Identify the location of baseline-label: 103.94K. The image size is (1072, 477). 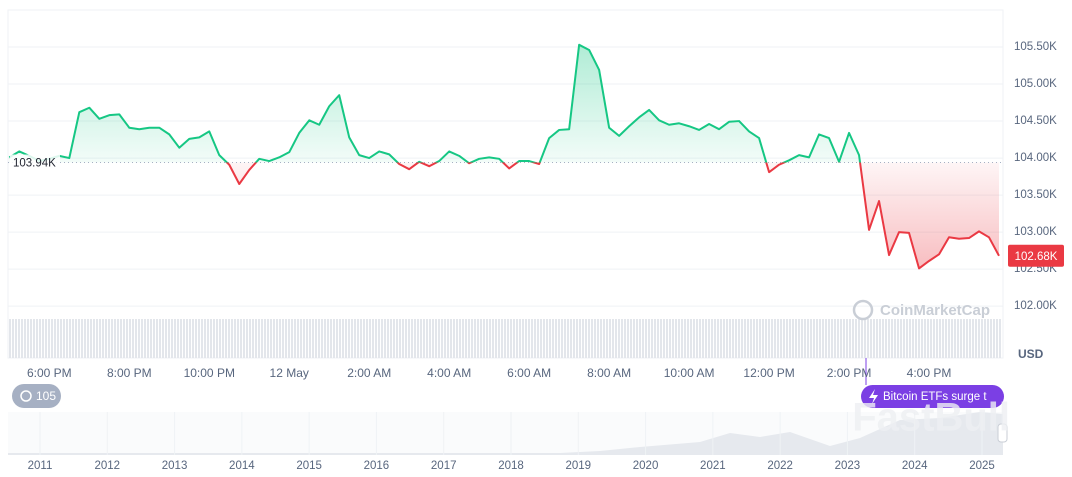
(34, 164).